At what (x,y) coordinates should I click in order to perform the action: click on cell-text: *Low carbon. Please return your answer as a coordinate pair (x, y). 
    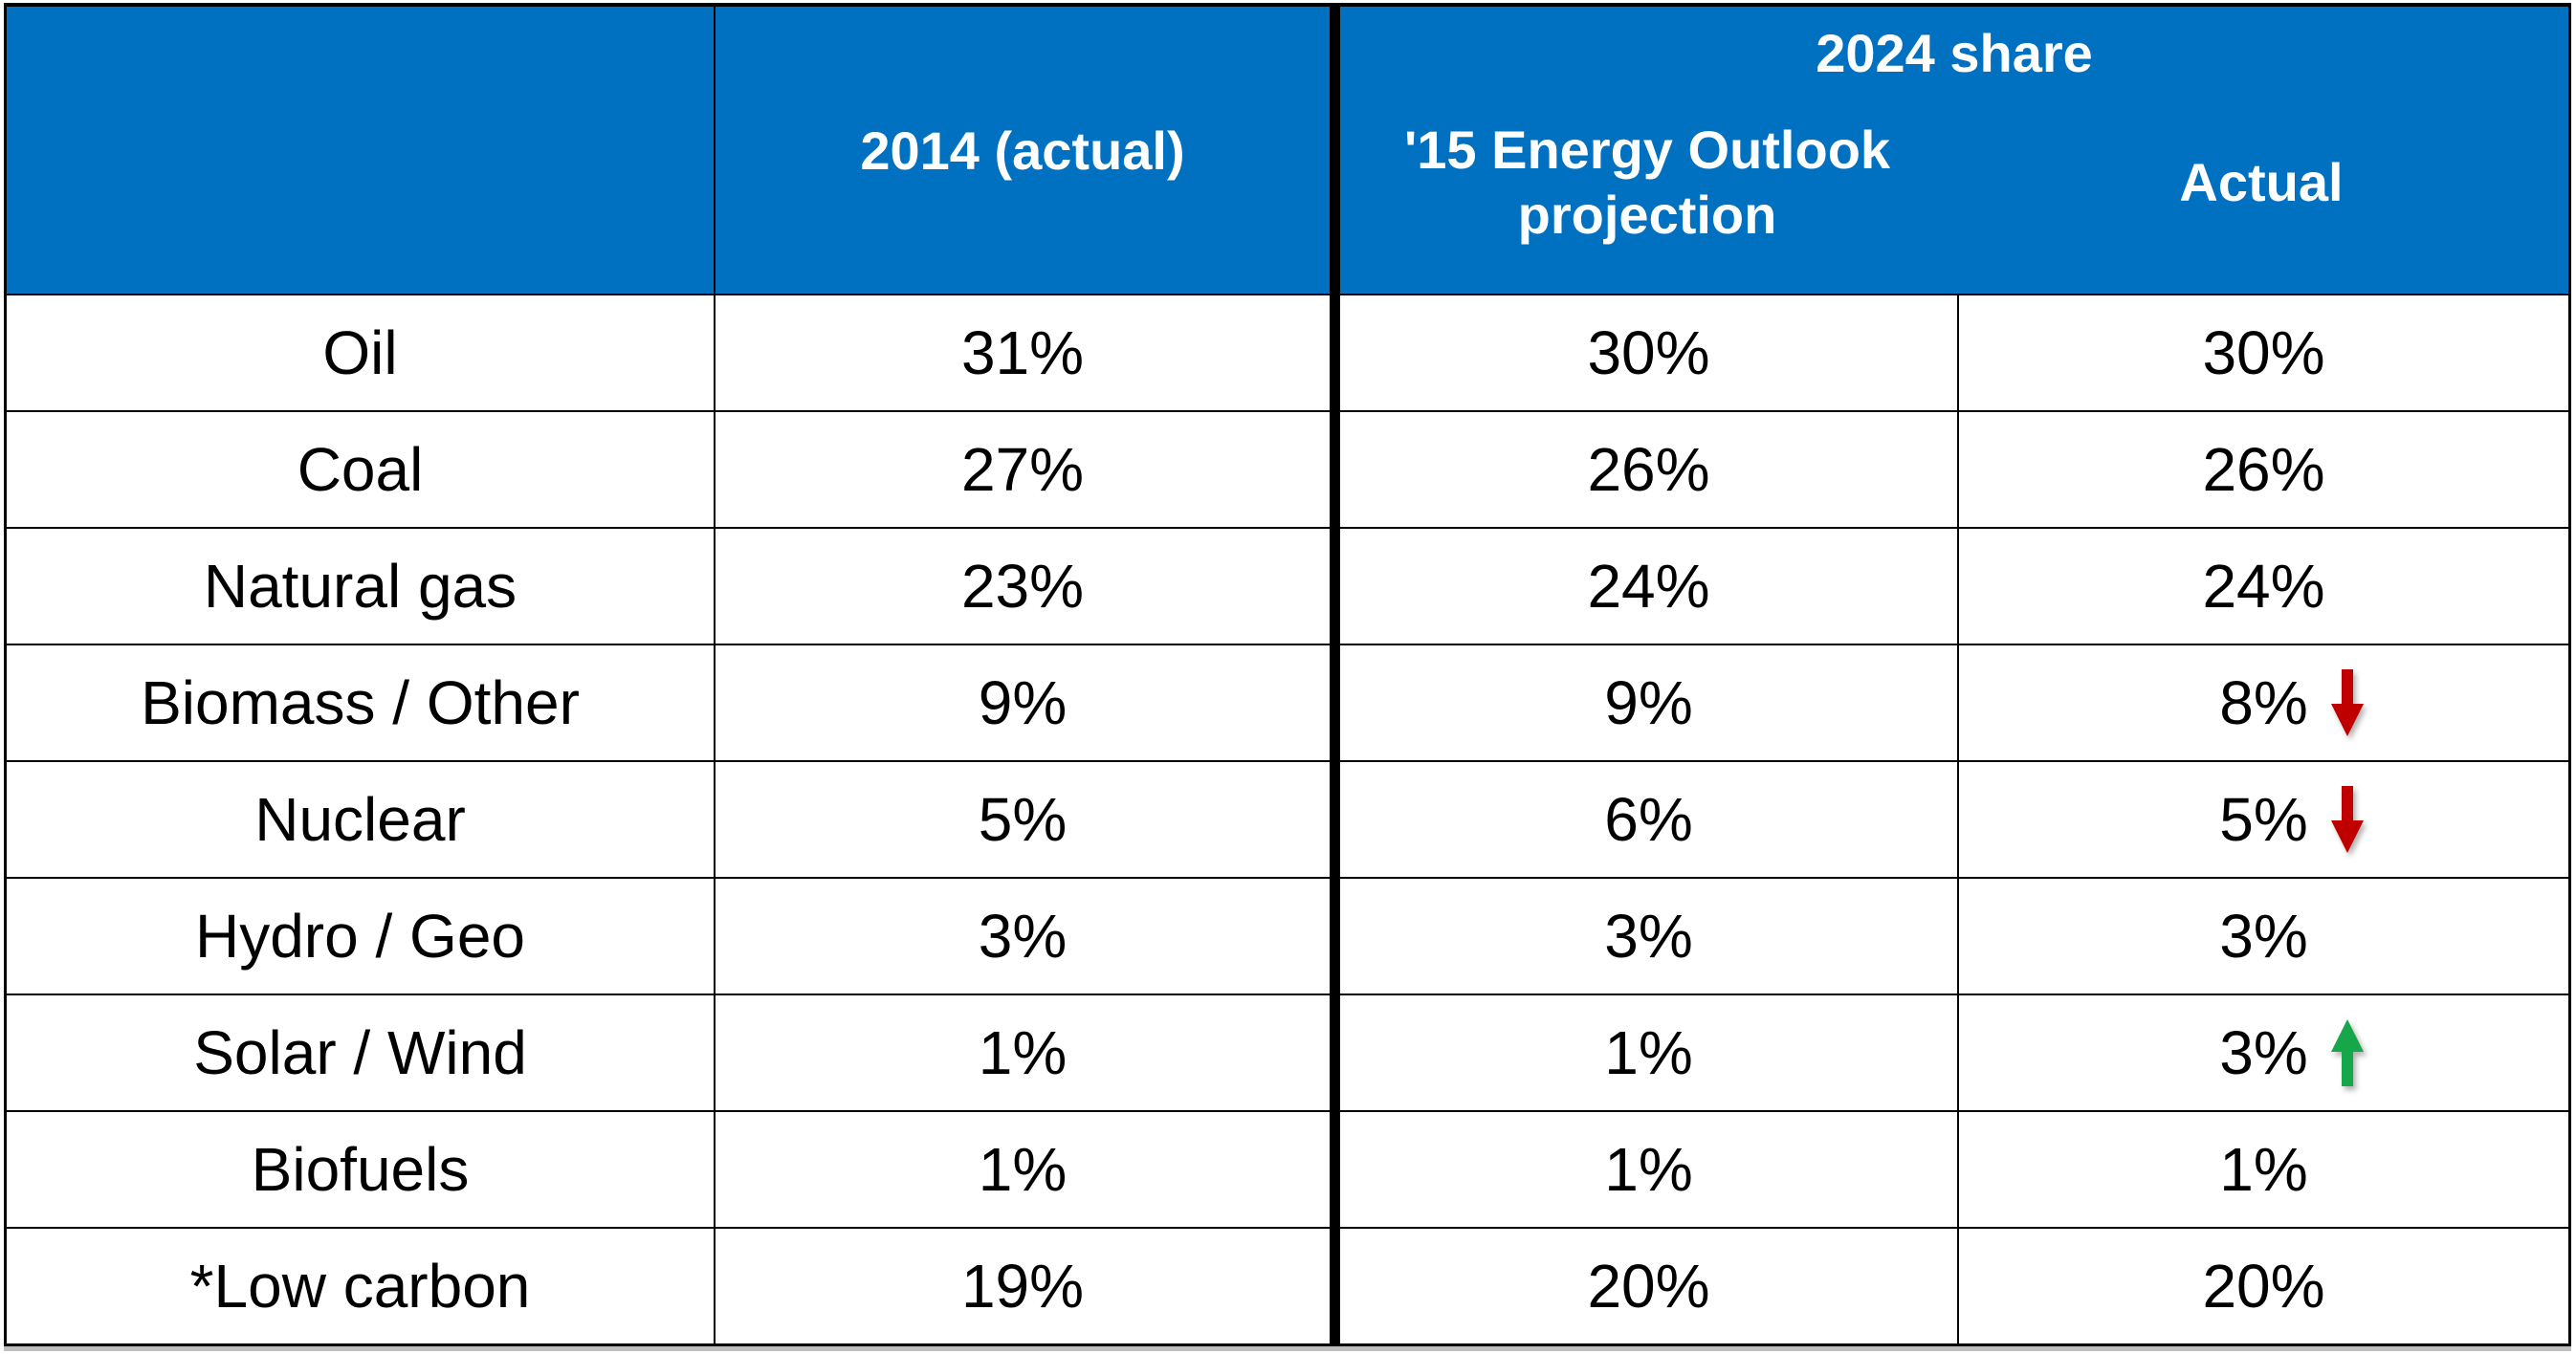
    Looking at the image, I should click on (360, 1287).